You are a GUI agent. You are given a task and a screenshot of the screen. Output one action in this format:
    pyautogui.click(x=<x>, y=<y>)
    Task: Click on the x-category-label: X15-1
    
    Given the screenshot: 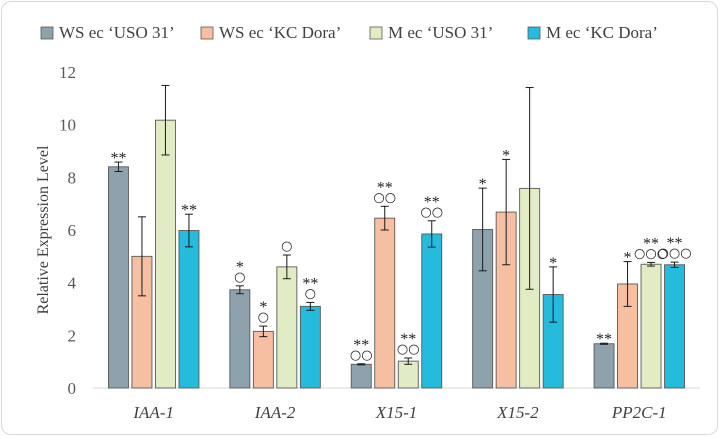 What is the action you would take?
    pyautogui.click(x=396, y=412)
    